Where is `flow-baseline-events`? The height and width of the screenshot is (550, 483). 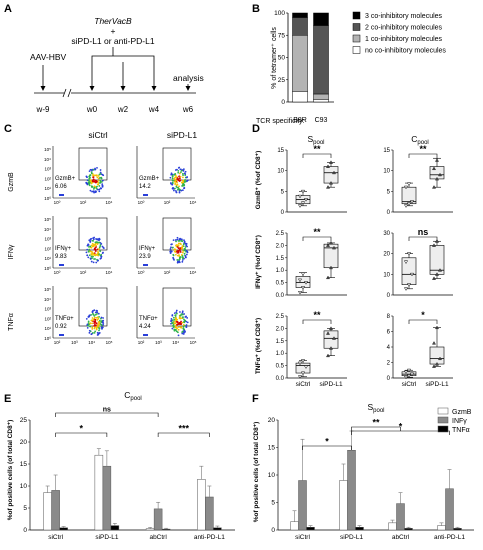 flow-baseline-events is located at coordinates (145, 265).